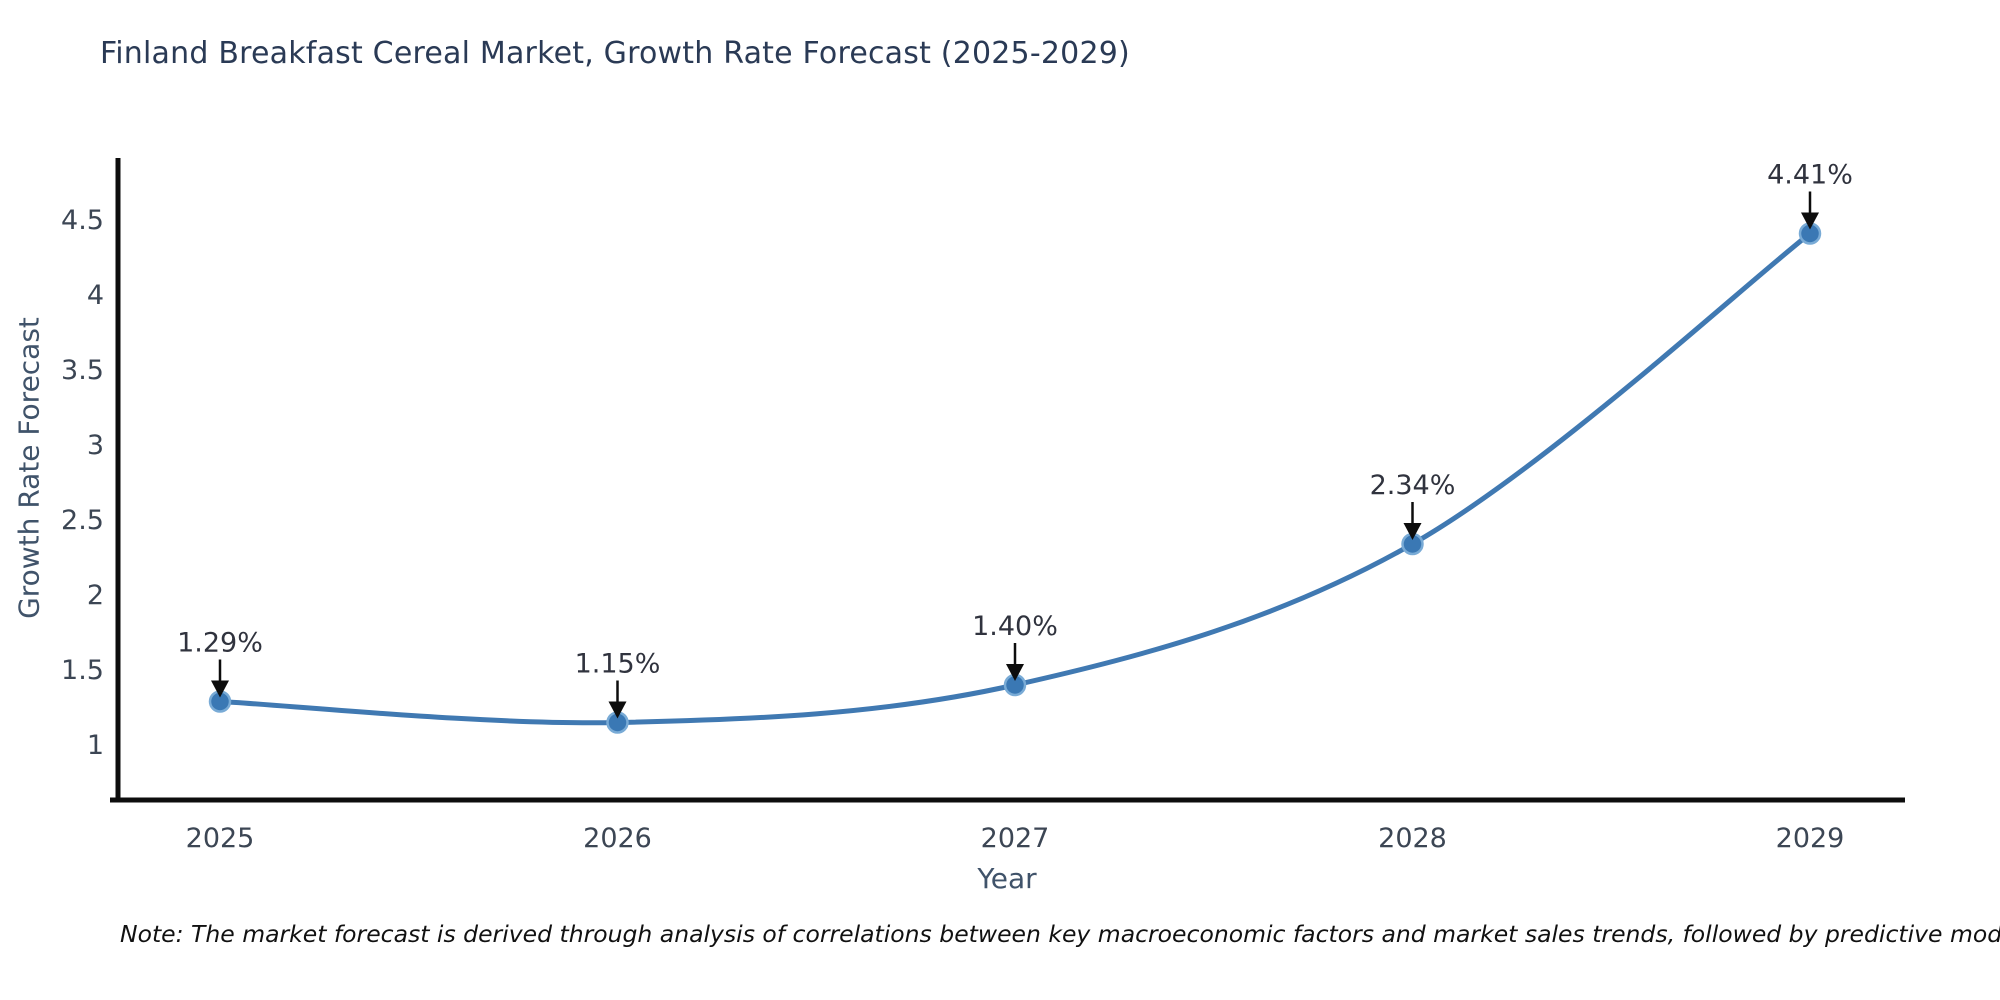 The image size is (2000, 1000). What do you see at coordinates (82, 370) in the screenshot?
I see `y-tick-label: 3.5` at bounding box center [82, 370].